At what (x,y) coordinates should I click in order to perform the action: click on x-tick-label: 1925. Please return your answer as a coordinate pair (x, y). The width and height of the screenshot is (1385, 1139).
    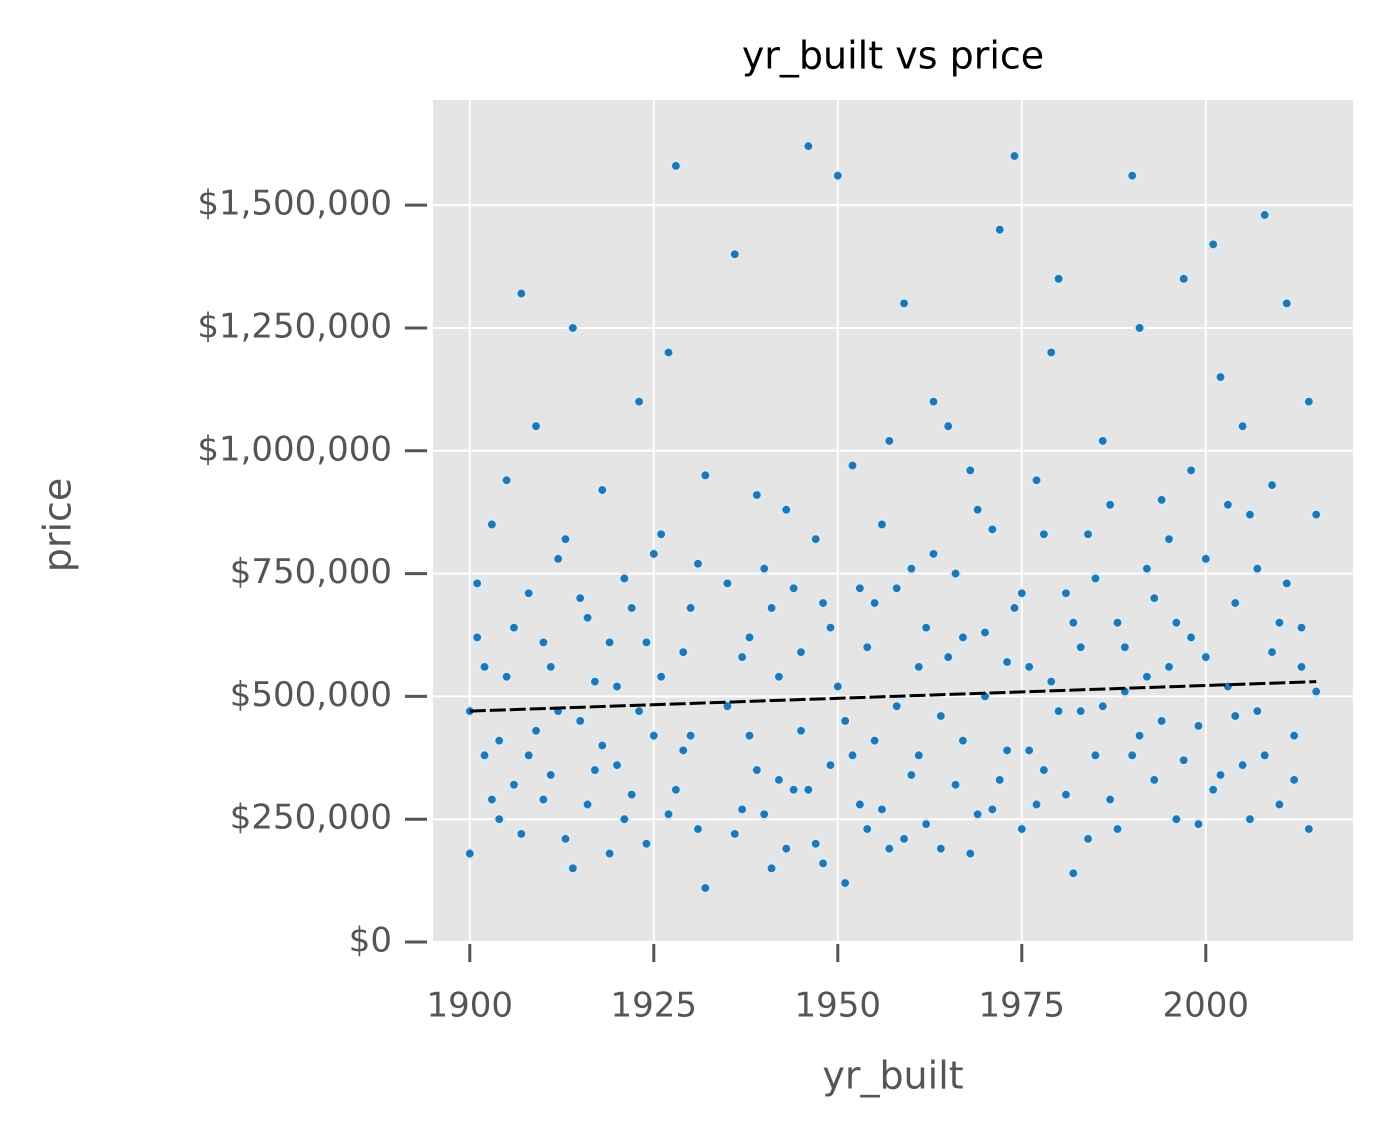
    Looking at the image, I should click on (654, 1006).